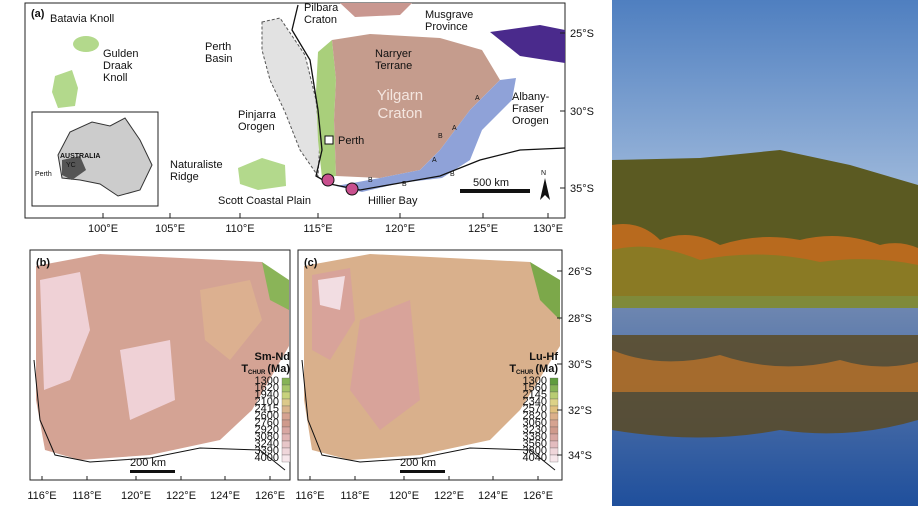  I want to click on legend-value: 4000, so click(267, 458).